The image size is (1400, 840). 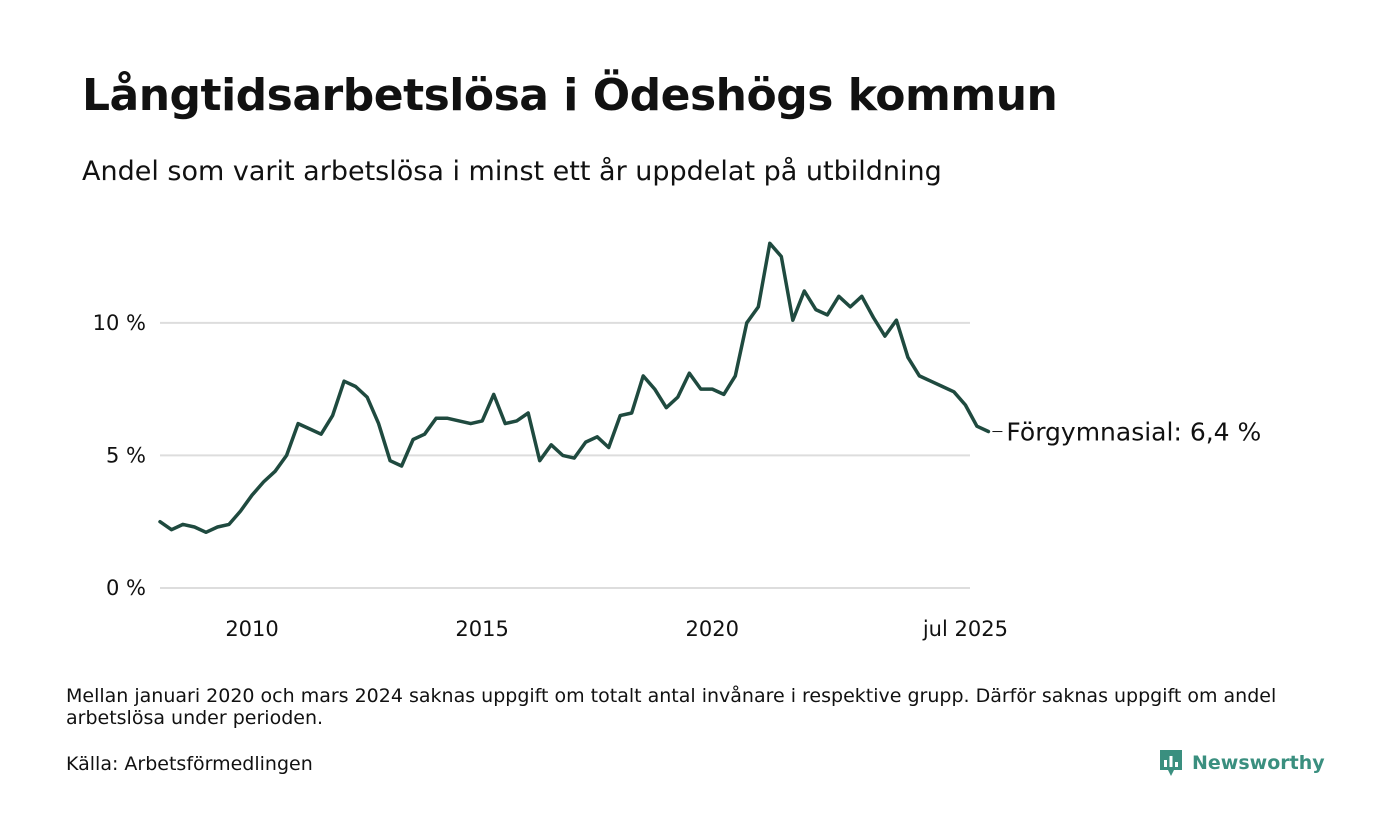 What do you see at coordinates (1133, 432) in the screenshot?
I see `end-label: Förgymnasial: 6,4 %` at bounding box center [1133, 432].